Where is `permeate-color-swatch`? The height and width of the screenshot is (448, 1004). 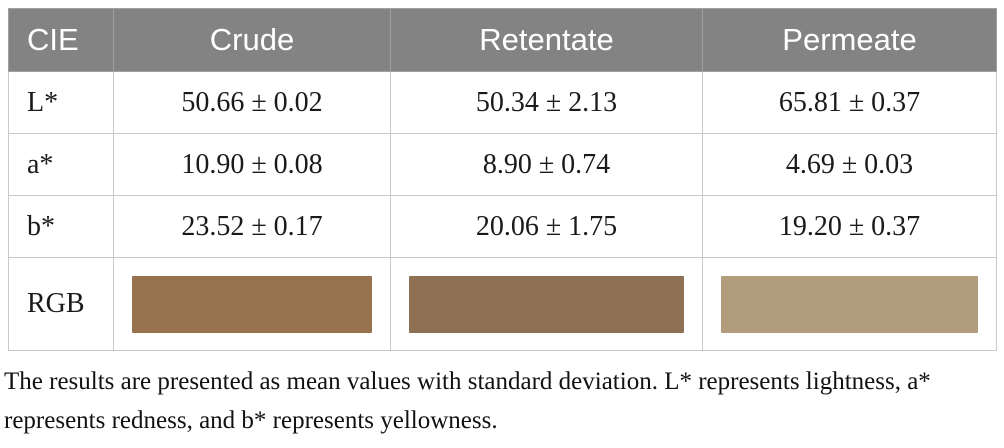
permeate-color-swatch is located at coordinates (849, 304).